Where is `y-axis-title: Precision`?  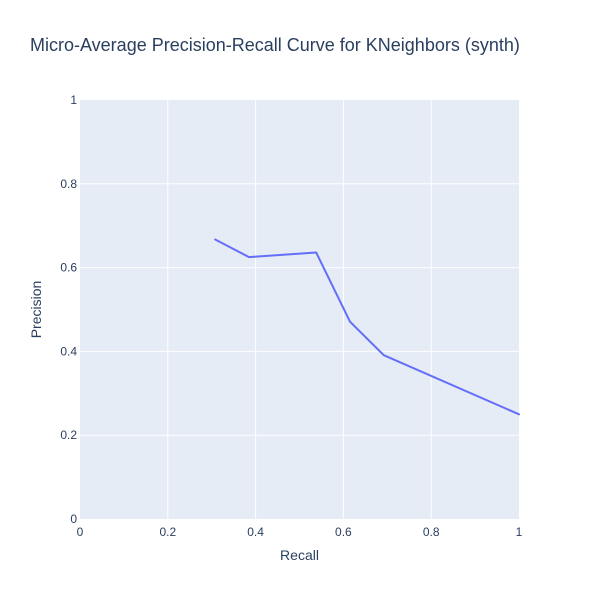
y-axis-title: Precision is located at coordinates (36, 310).